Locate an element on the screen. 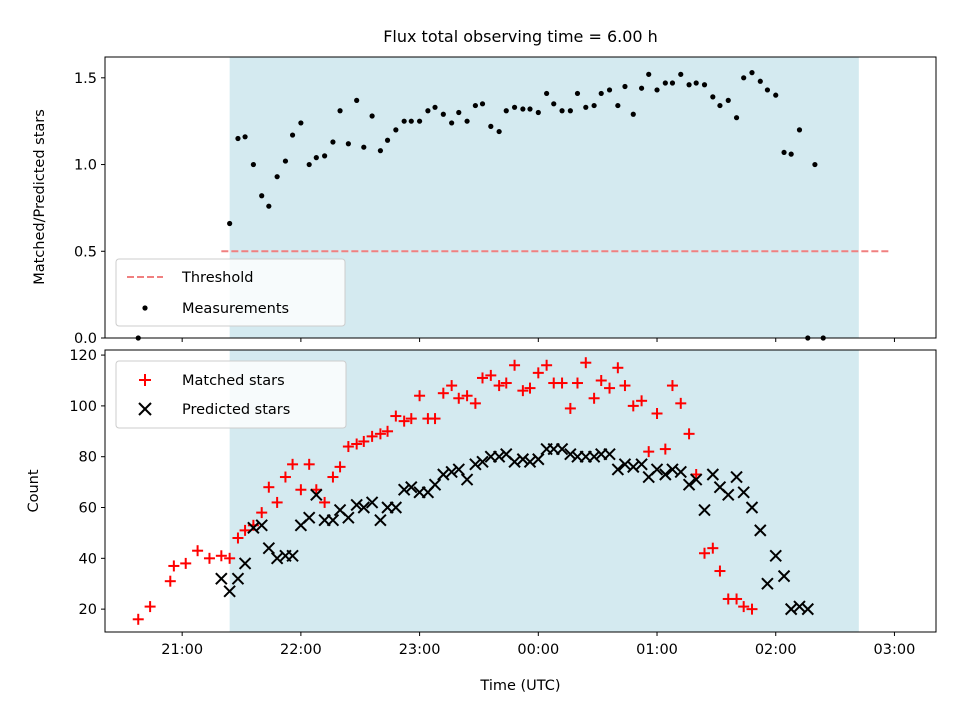 This screenshot has height=720, width=960. bottom-y-ticks: 20 40 60 80 100 120 is located at coordinates (87, 483).